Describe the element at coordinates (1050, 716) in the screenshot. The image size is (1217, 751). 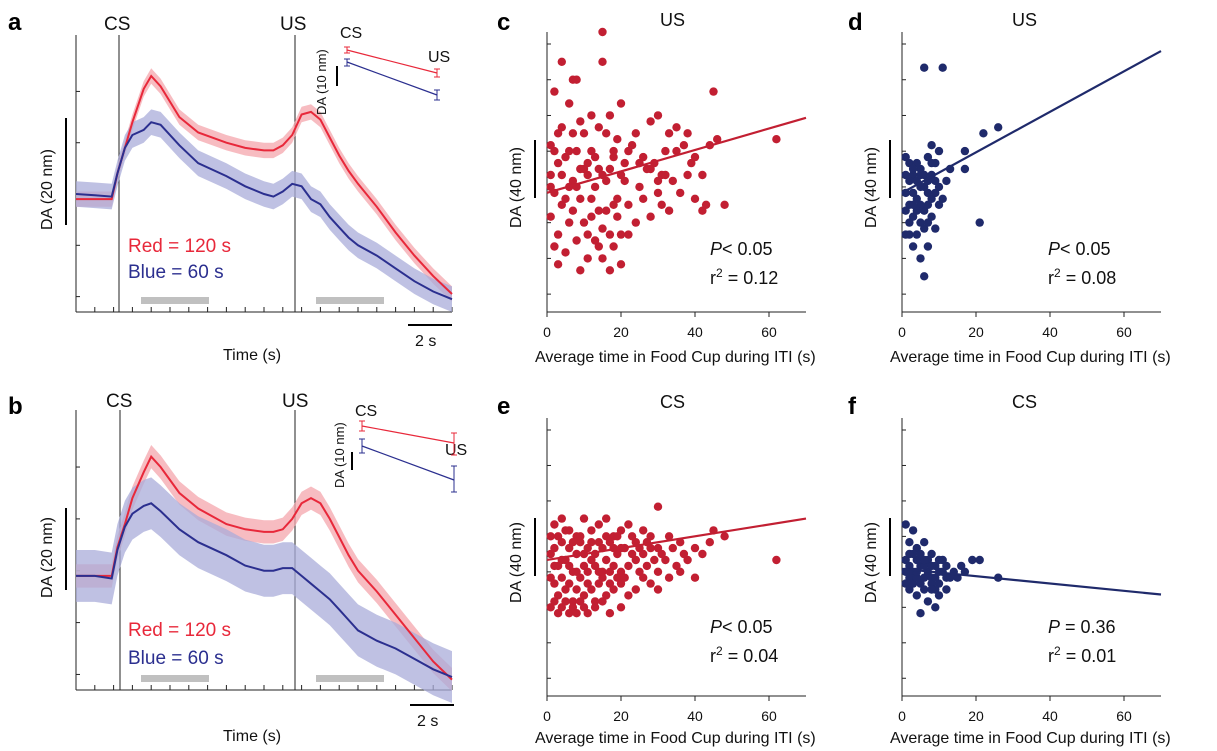
I see `x-tick-label: 40` at that location.